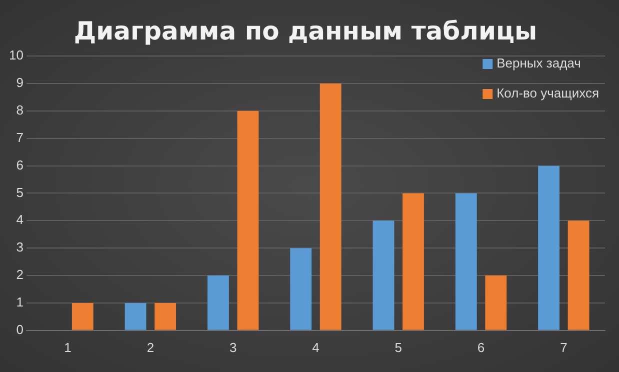 The height and width of the screenshot is (372, 619). What do you see at coordinates (481, 347) in the screenshot?
I see `x-tick-label: 6` at bounding box center [481, 347].